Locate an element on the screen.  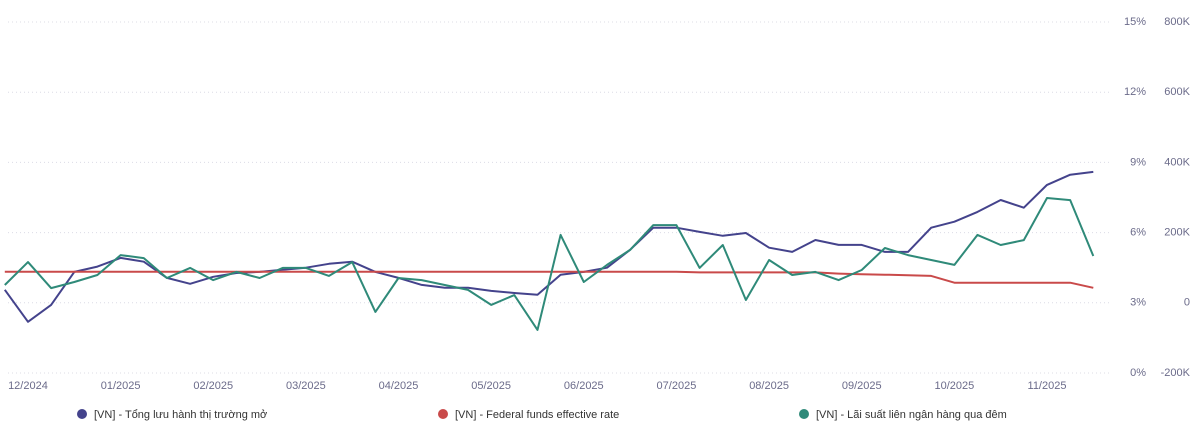
x-tick-label: 09/2025 is located at coordinates (862, 386).